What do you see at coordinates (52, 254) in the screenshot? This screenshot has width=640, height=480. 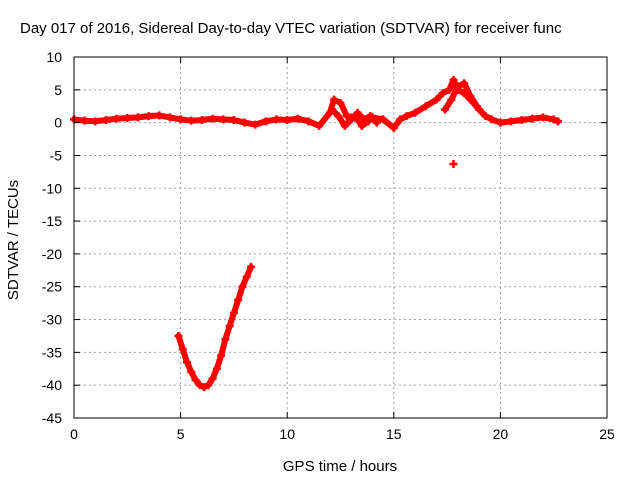 I see `y-tick-label: -20` at bounding box center [52, 254].